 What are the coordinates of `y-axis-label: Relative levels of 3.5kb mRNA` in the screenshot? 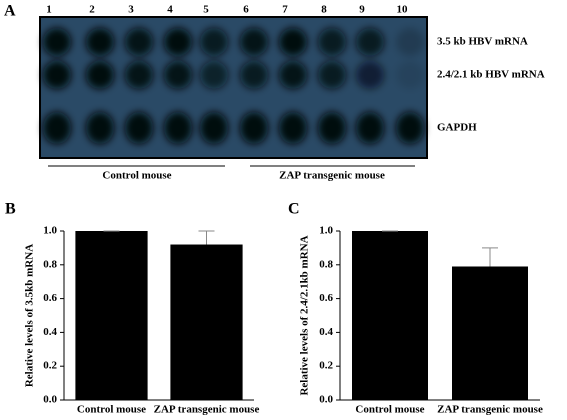 It's located at (30, 315).